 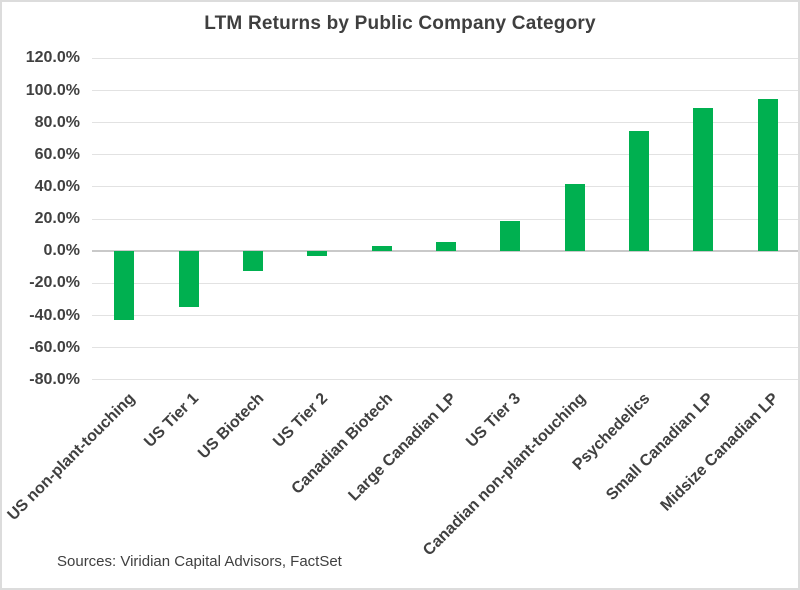 What do you see at coordinates (54, 347) in the screenshot?
I see `y-axis-tick-label: -60.0%` at bounding box center [54, 347].